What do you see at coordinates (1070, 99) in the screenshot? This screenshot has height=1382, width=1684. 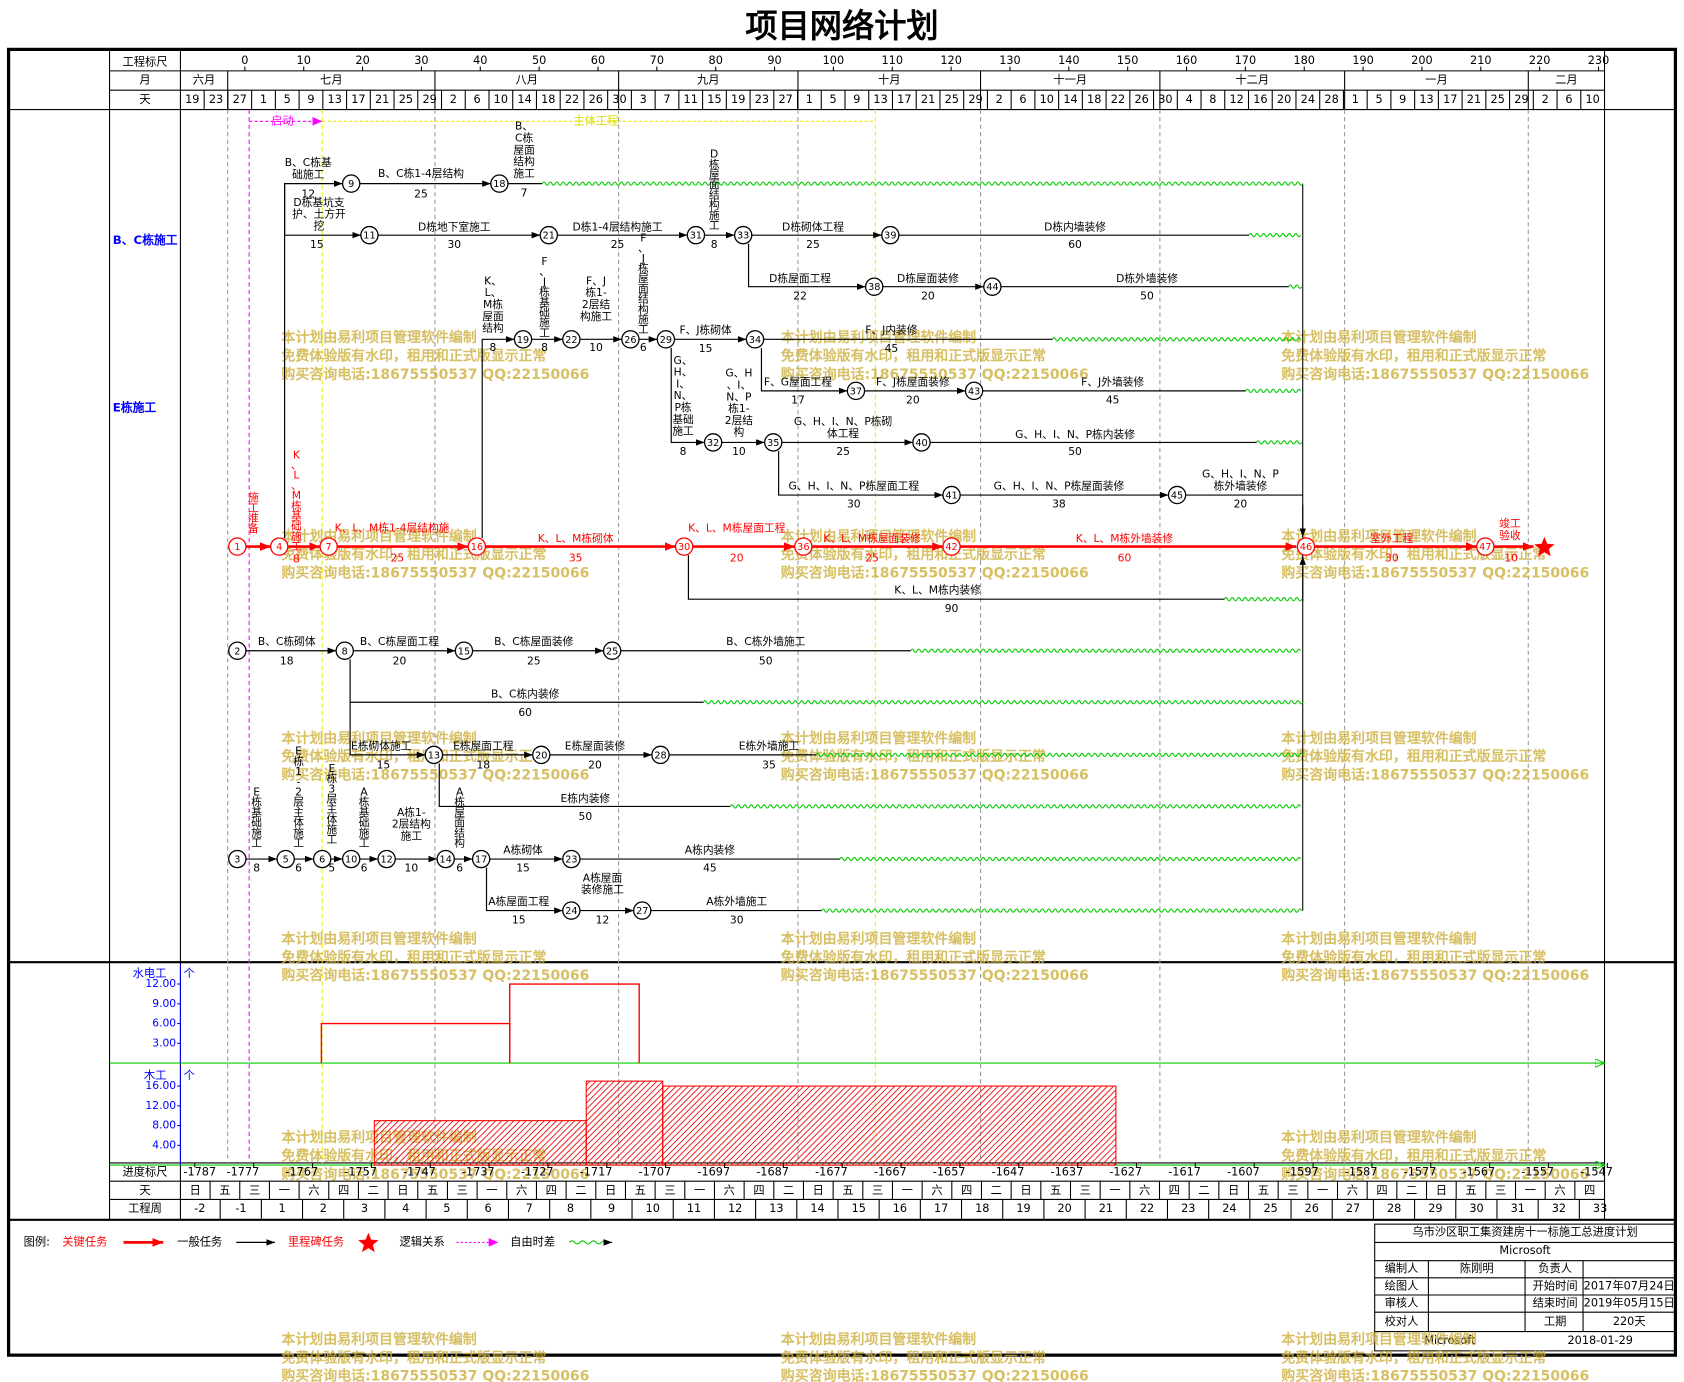 I see `day: 14` at bounding box center [1070, 99].